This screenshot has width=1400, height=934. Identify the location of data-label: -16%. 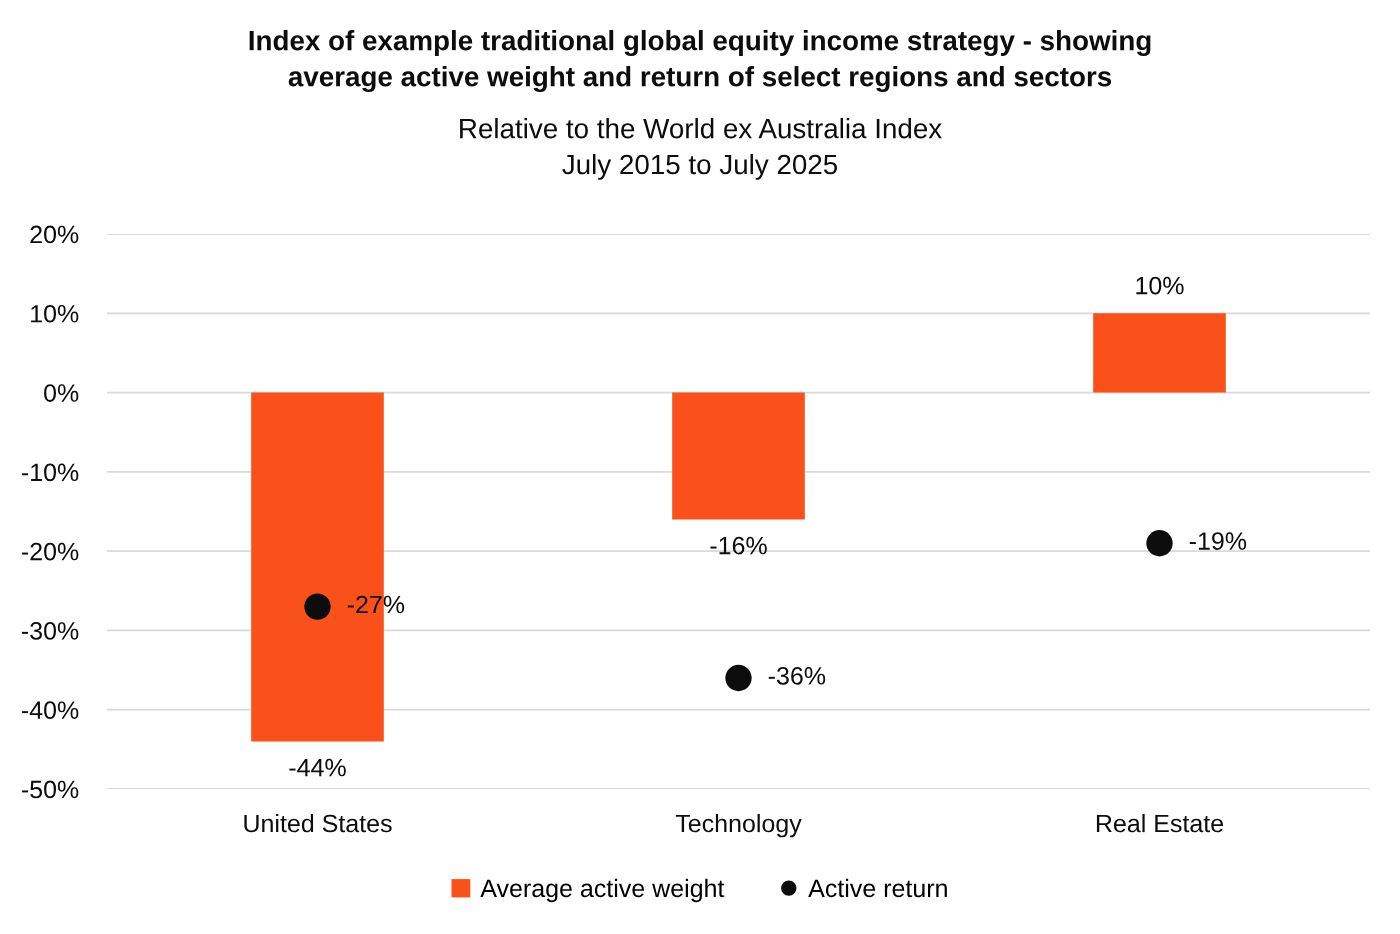
(738, 545).